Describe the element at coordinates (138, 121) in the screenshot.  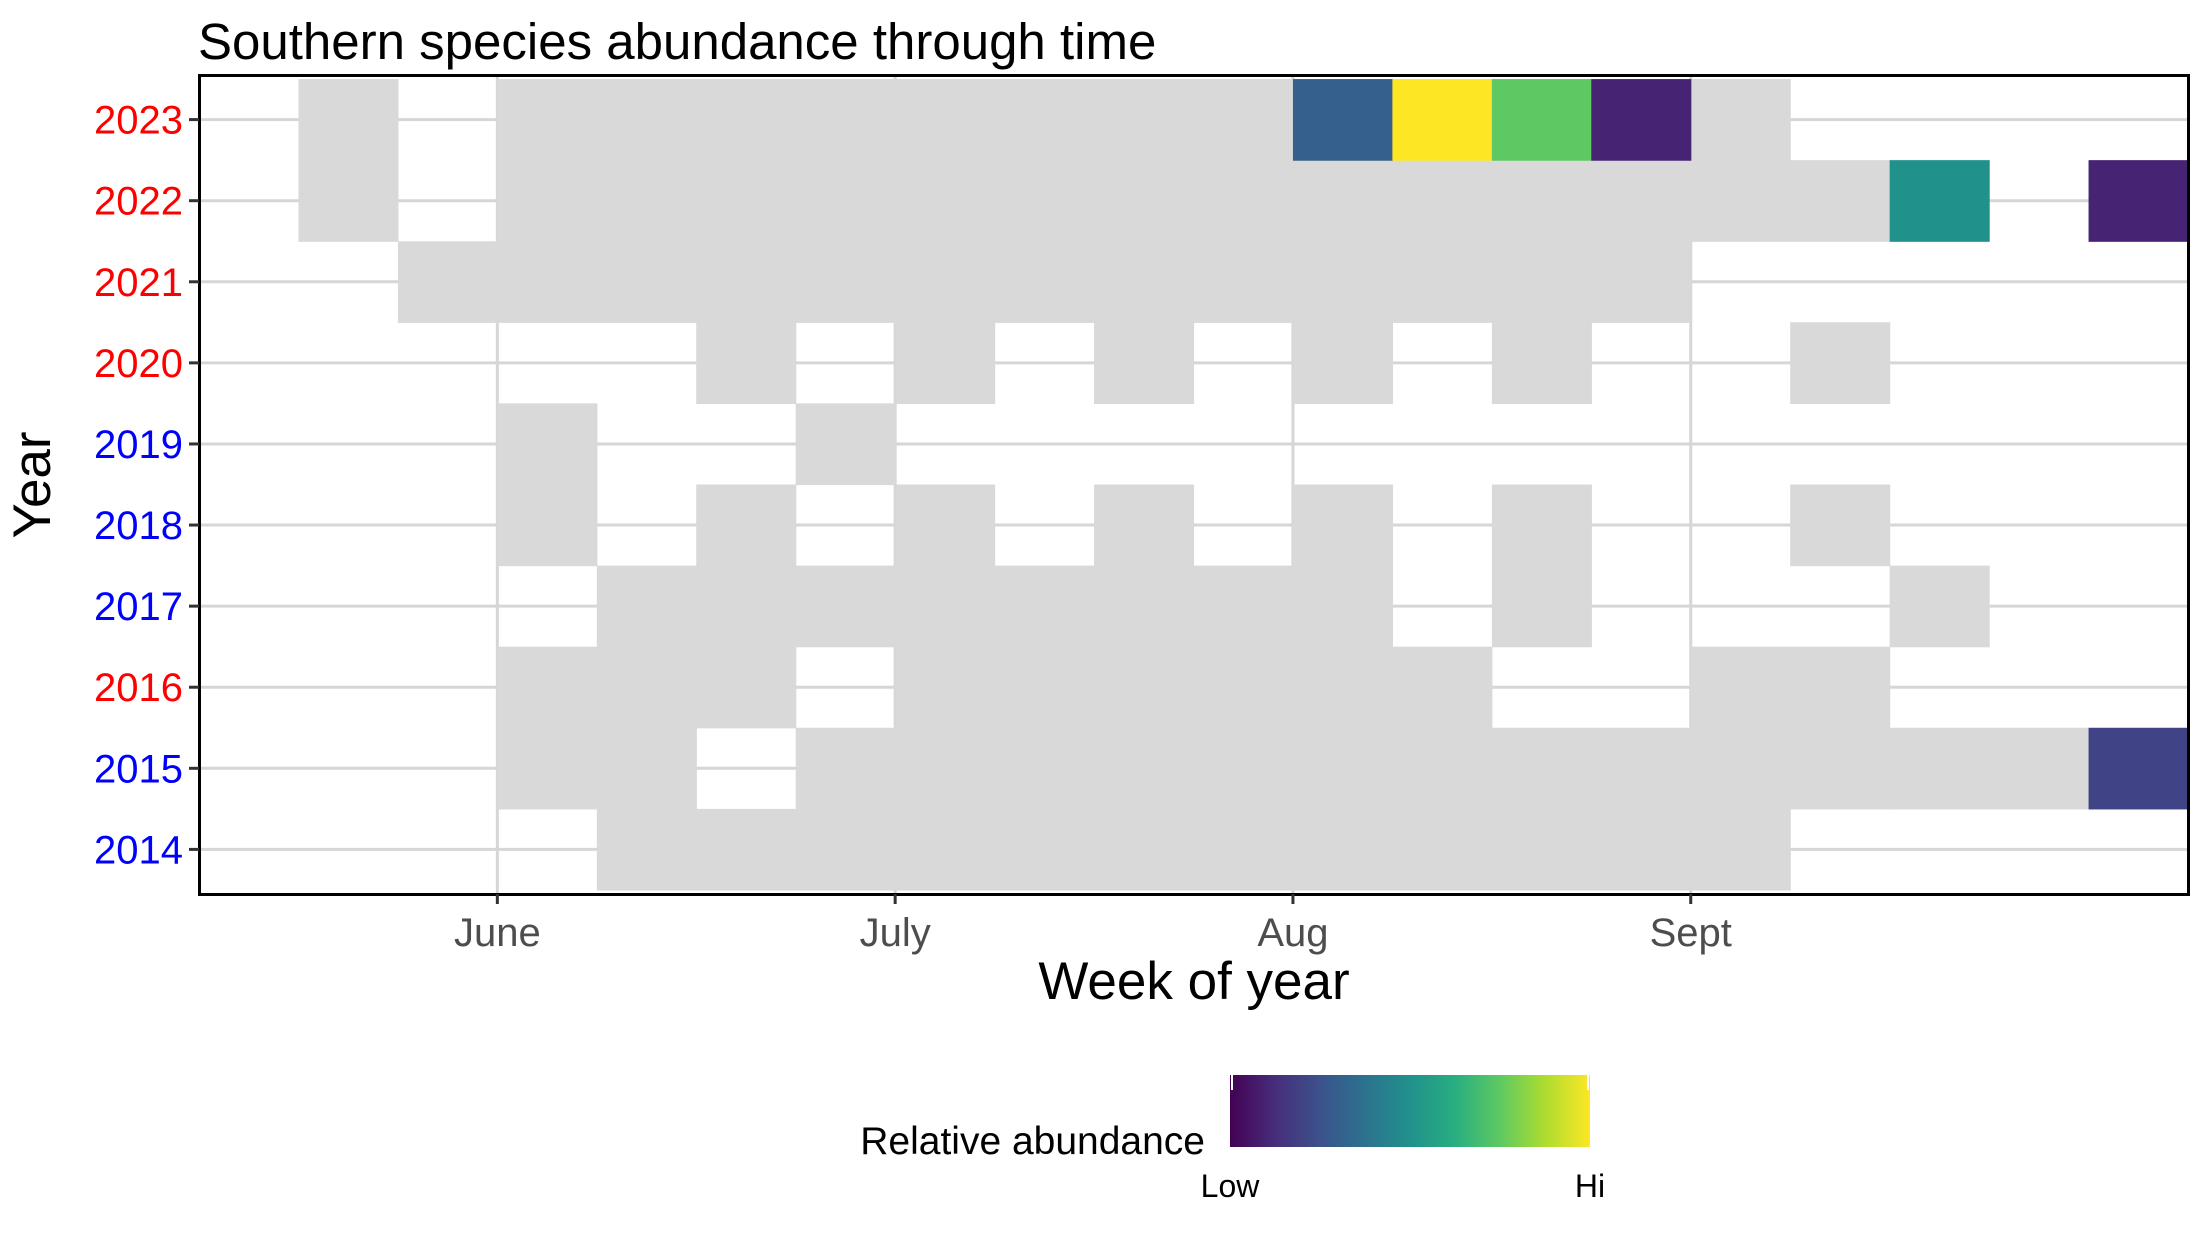
I see `y-tick-label: 2023` at that location.